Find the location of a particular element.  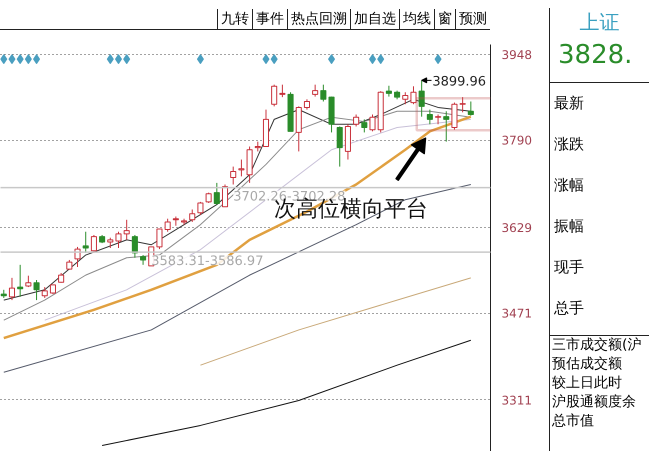

text: 三市成交额(沪 is located at coordinates (597, 345).